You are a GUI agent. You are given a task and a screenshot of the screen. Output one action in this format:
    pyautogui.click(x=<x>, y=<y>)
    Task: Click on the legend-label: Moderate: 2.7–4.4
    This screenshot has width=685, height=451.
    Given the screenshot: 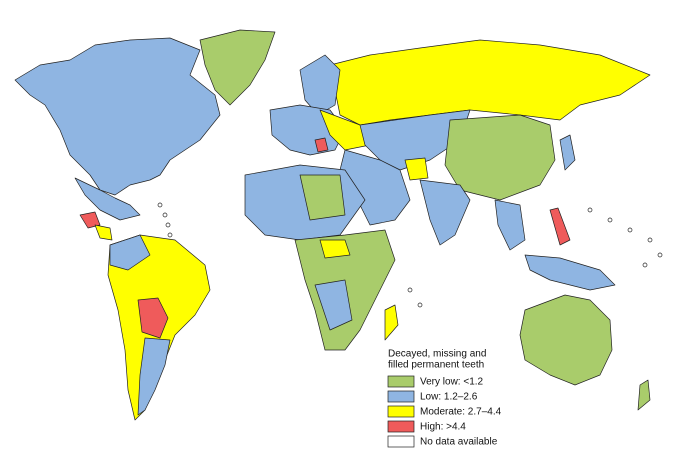 What is the action you would take?
    pyautogui.click(x=461, y=412)
    